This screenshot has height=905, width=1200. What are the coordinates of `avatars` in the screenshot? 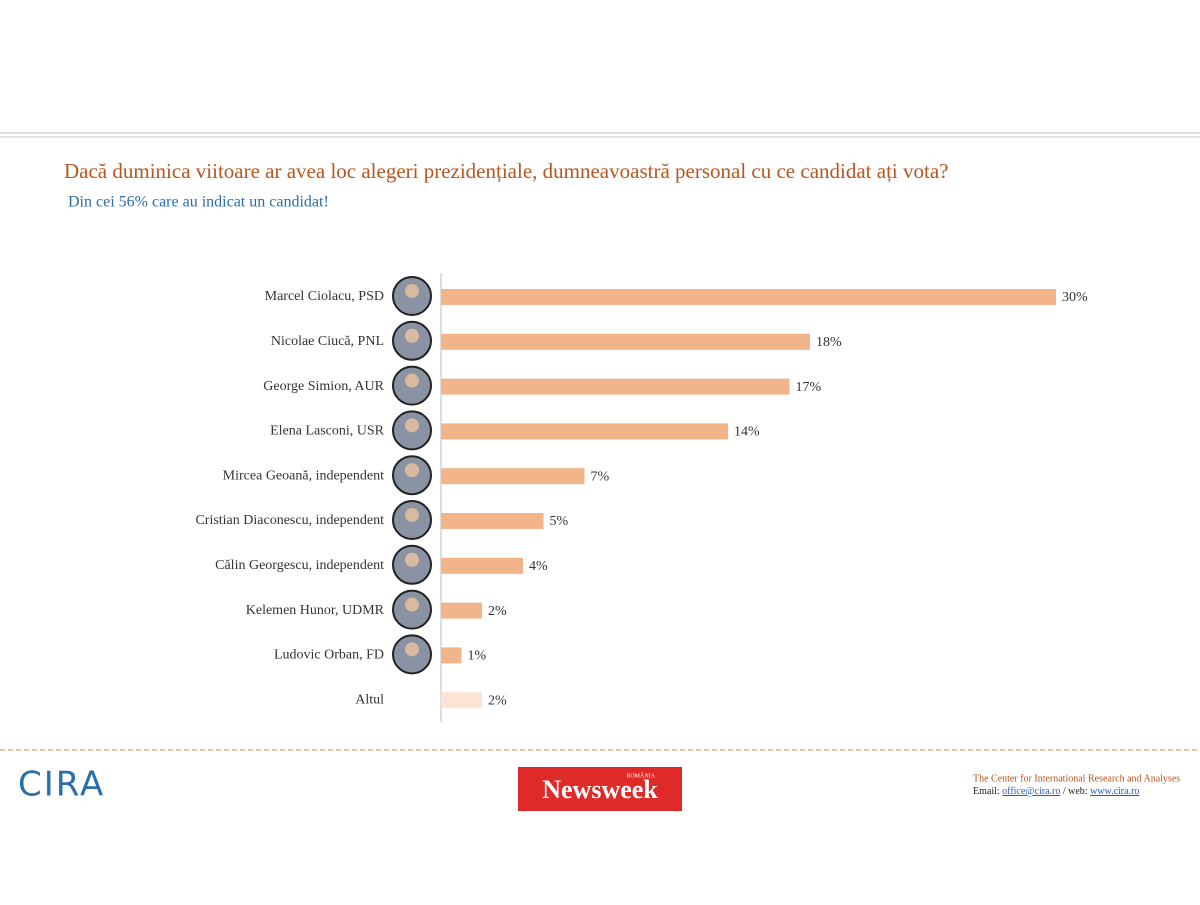 It's located at (412, 475).